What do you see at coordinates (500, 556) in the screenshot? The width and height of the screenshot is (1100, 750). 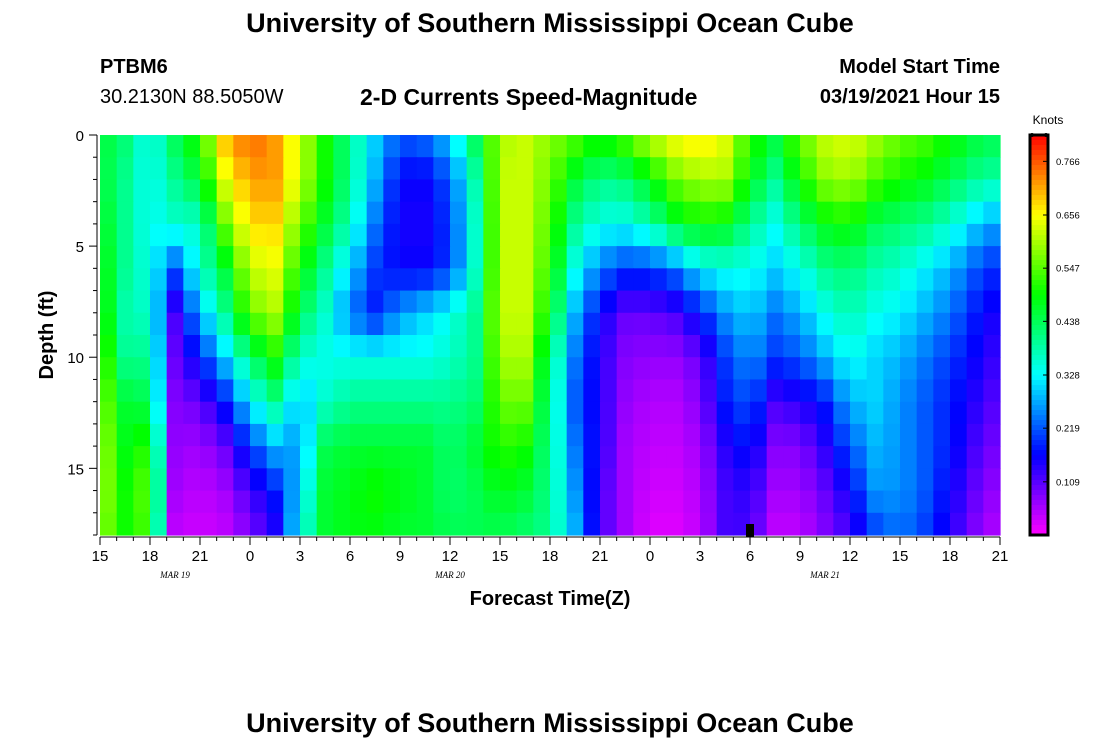 I see `x-tick-label: 15` at bounding box center [500, 556].